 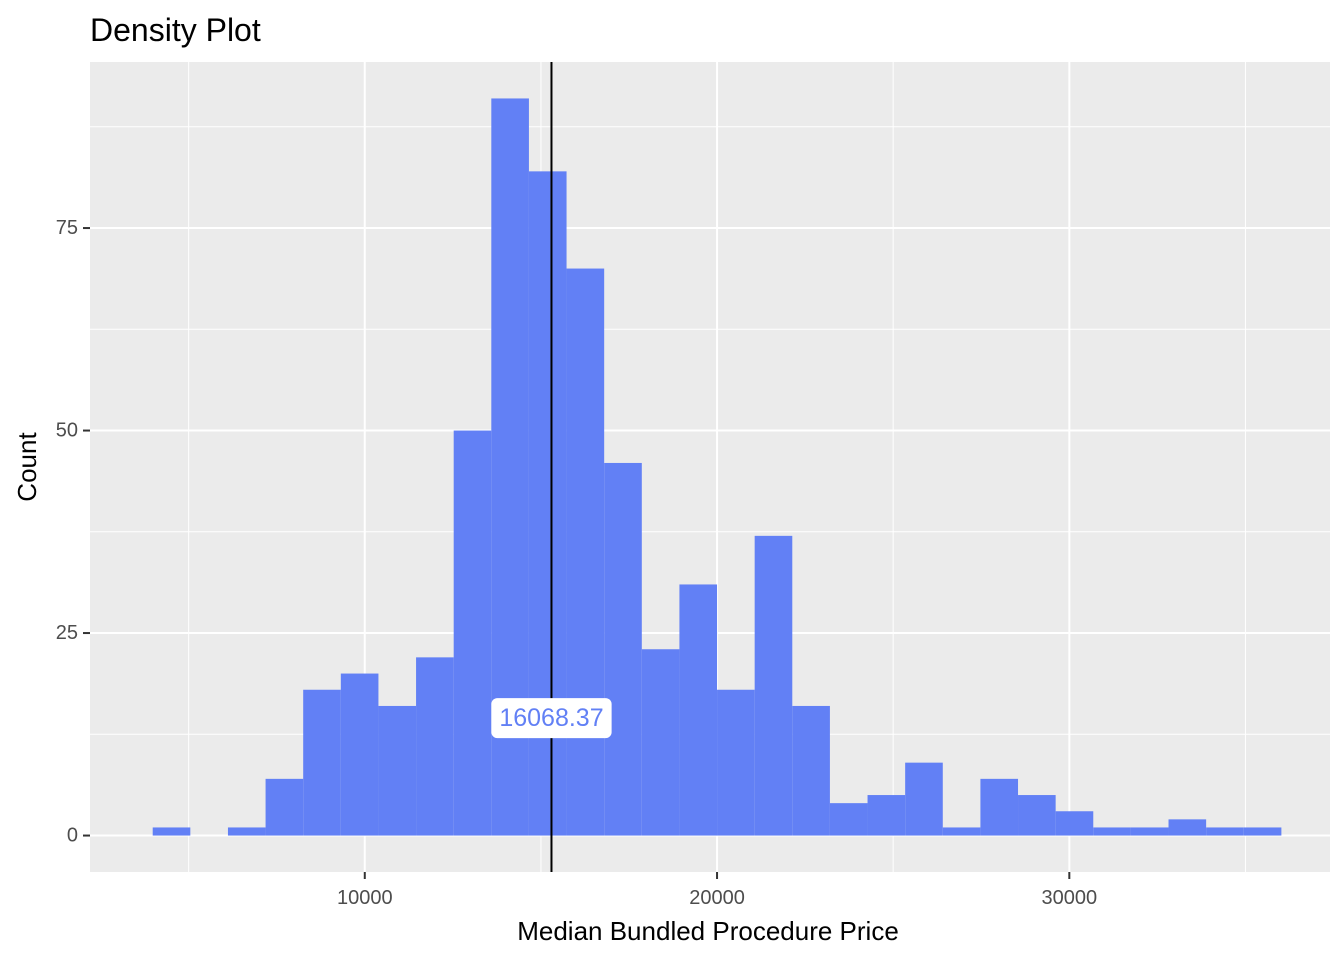 I want to click on x-axis: 10000 20000 30000, so click(x=717, y=890).